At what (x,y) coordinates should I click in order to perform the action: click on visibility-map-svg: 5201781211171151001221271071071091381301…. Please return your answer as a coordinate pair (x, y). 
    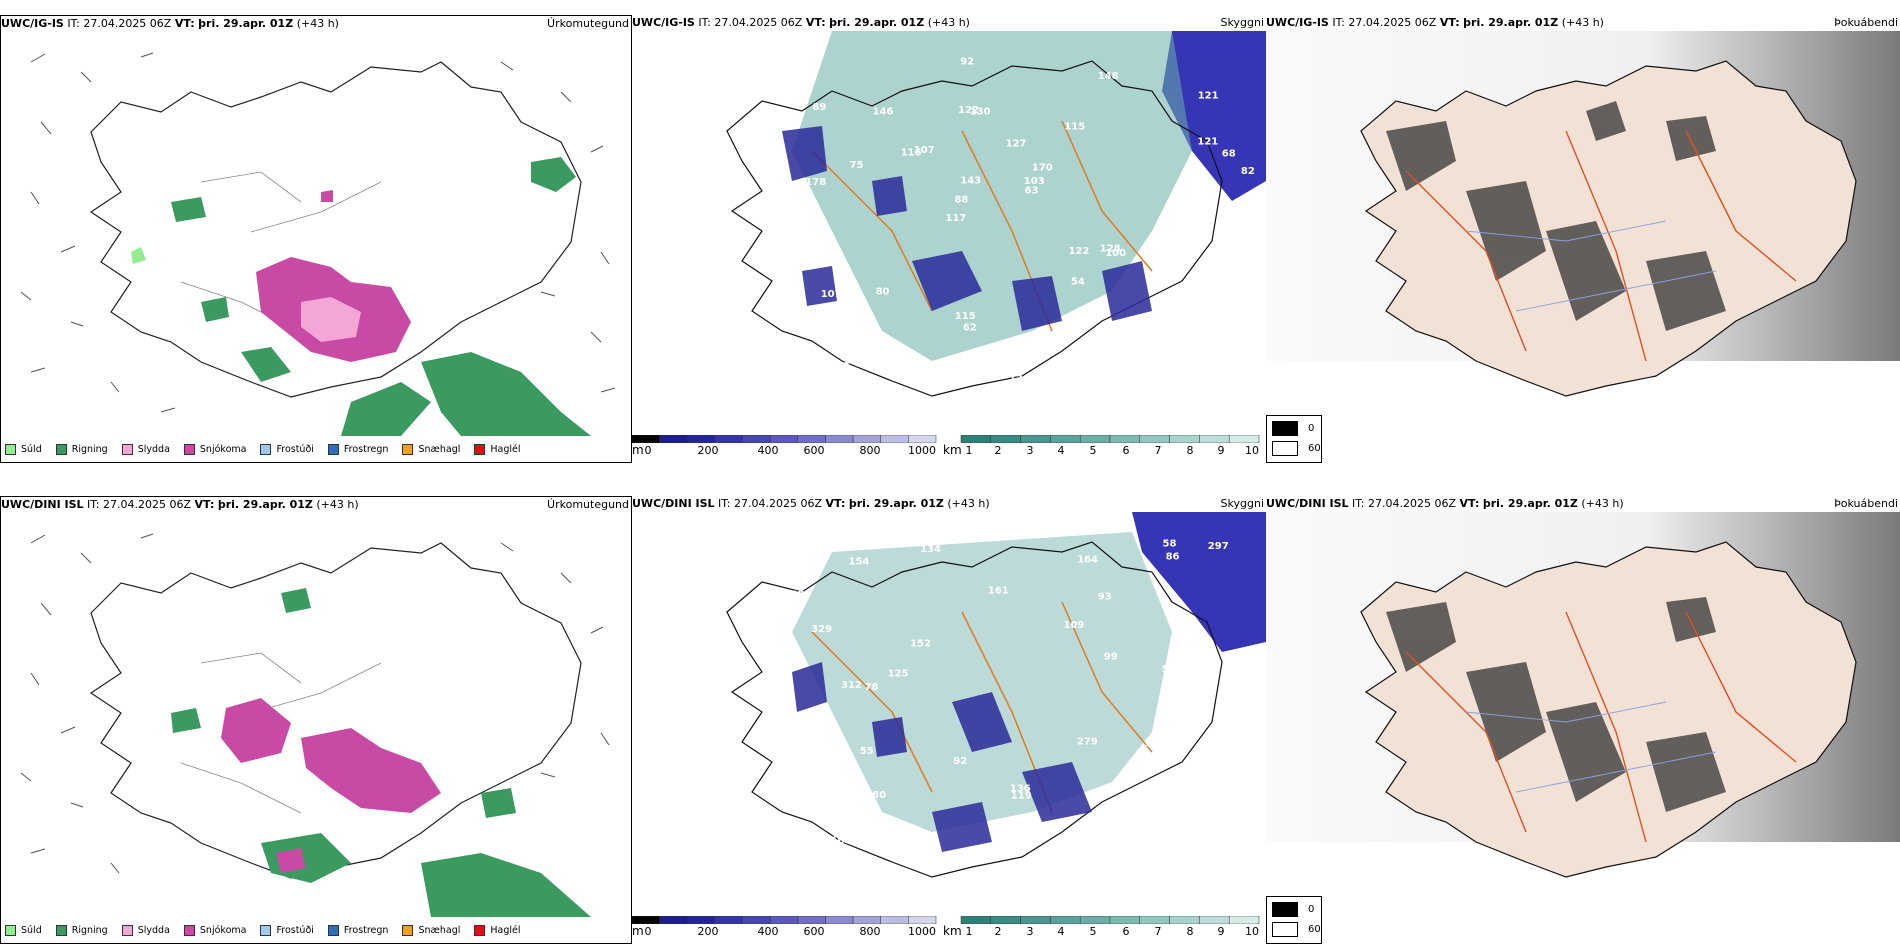
    Looking at the image, I should click on (996, 214).